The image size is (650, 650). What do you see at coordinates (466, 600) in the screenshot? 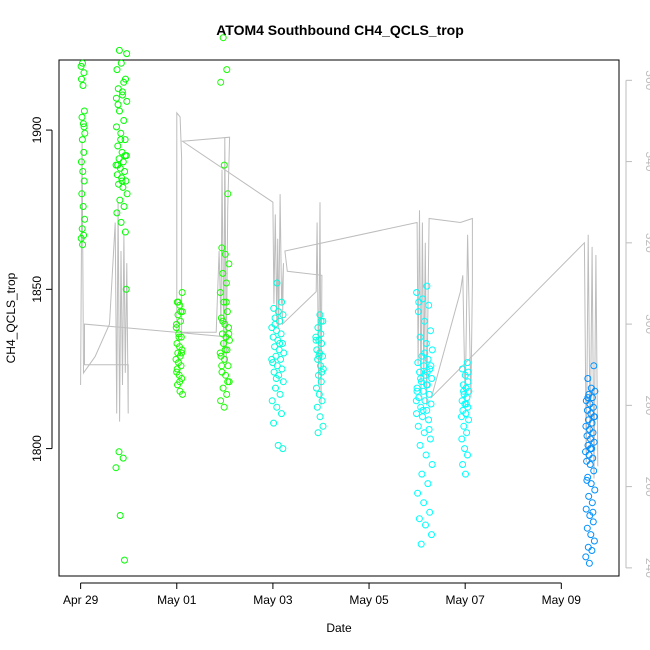
I see `x-tick-label: May 07` at bounding box center [466, 600].